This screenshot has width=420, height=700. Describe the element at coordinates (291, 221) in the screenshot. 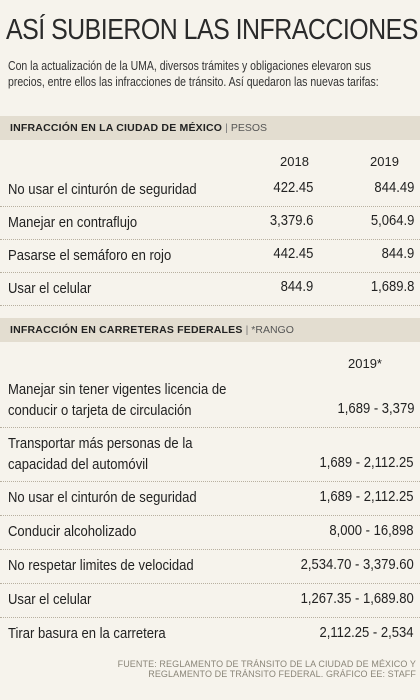

I see `value-2018: 3,379.6` at that location.